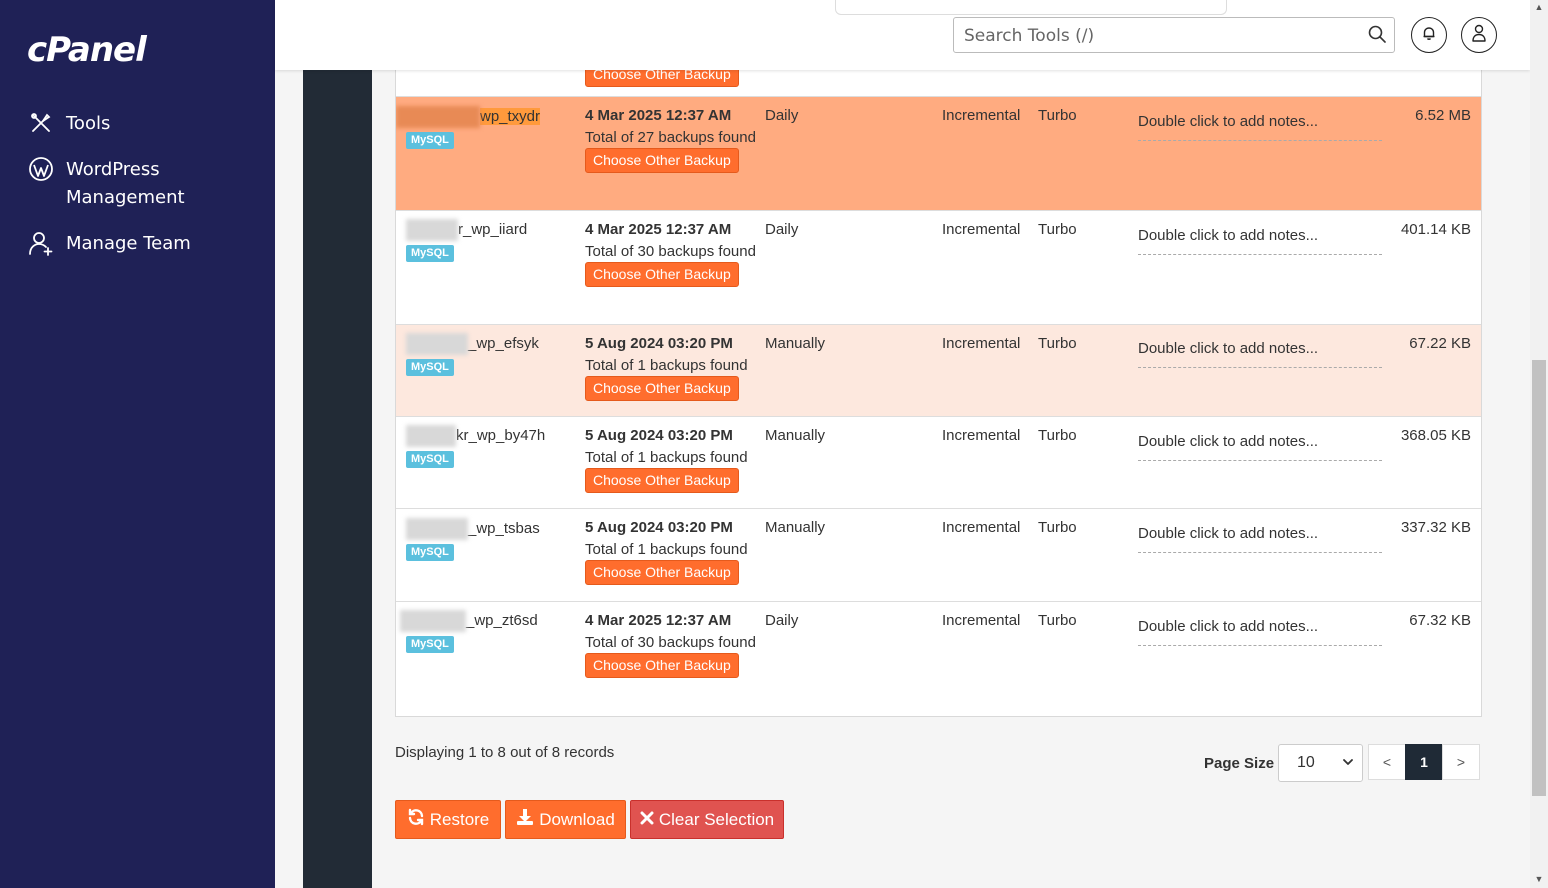 The image size is (1548, 888). Describe the element at coordinates (491, 447) in the screenshot. I see `db-name-cell: kr_wp_by47h MySQL` at that location.